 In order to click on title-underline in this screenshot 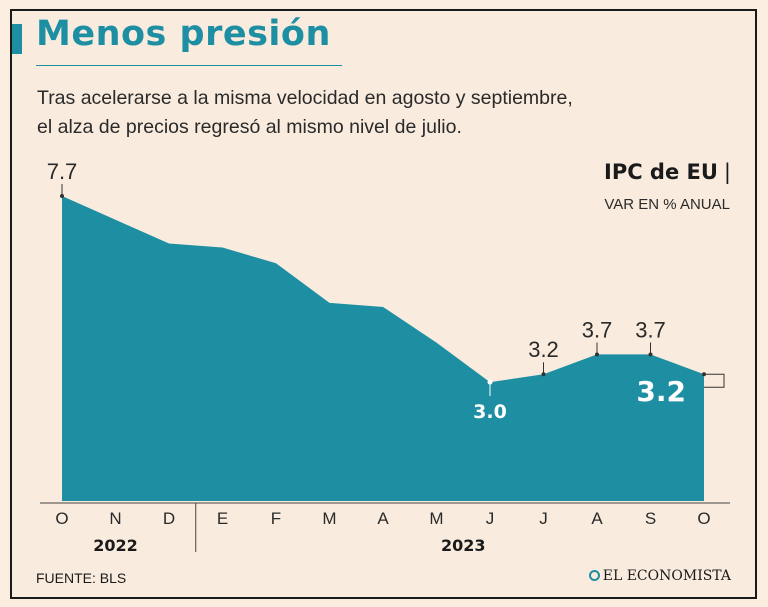, I will do `click(189, 65)`.